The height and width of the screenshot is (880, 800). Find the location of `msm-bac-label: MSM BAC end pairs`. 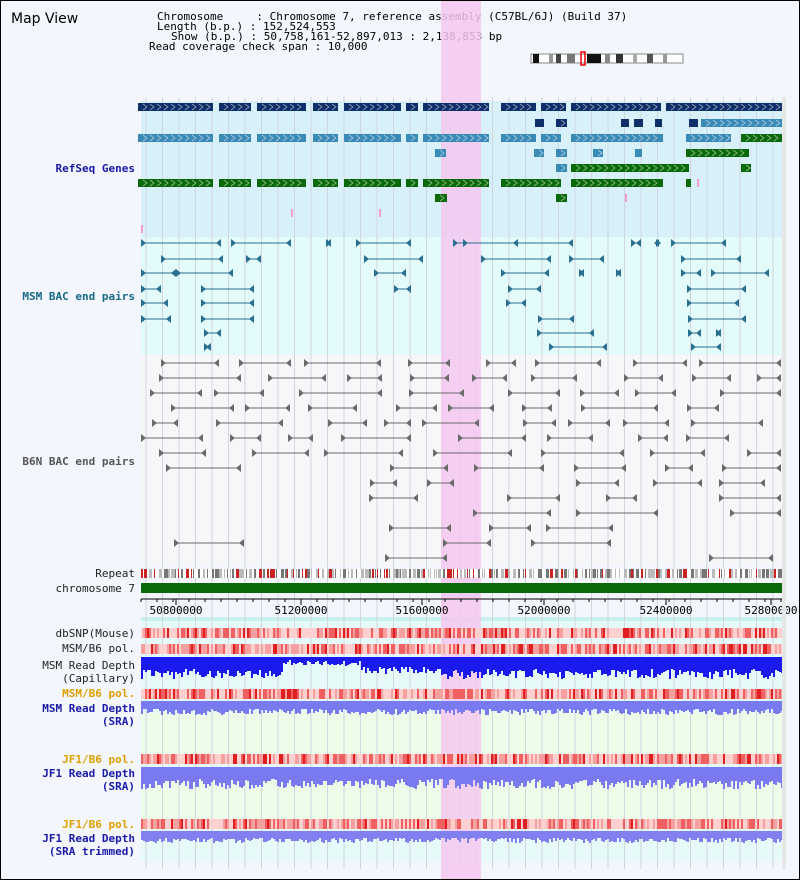

msm-bac-label: MSM BAC end pairs is located at coordinates (78, 296).